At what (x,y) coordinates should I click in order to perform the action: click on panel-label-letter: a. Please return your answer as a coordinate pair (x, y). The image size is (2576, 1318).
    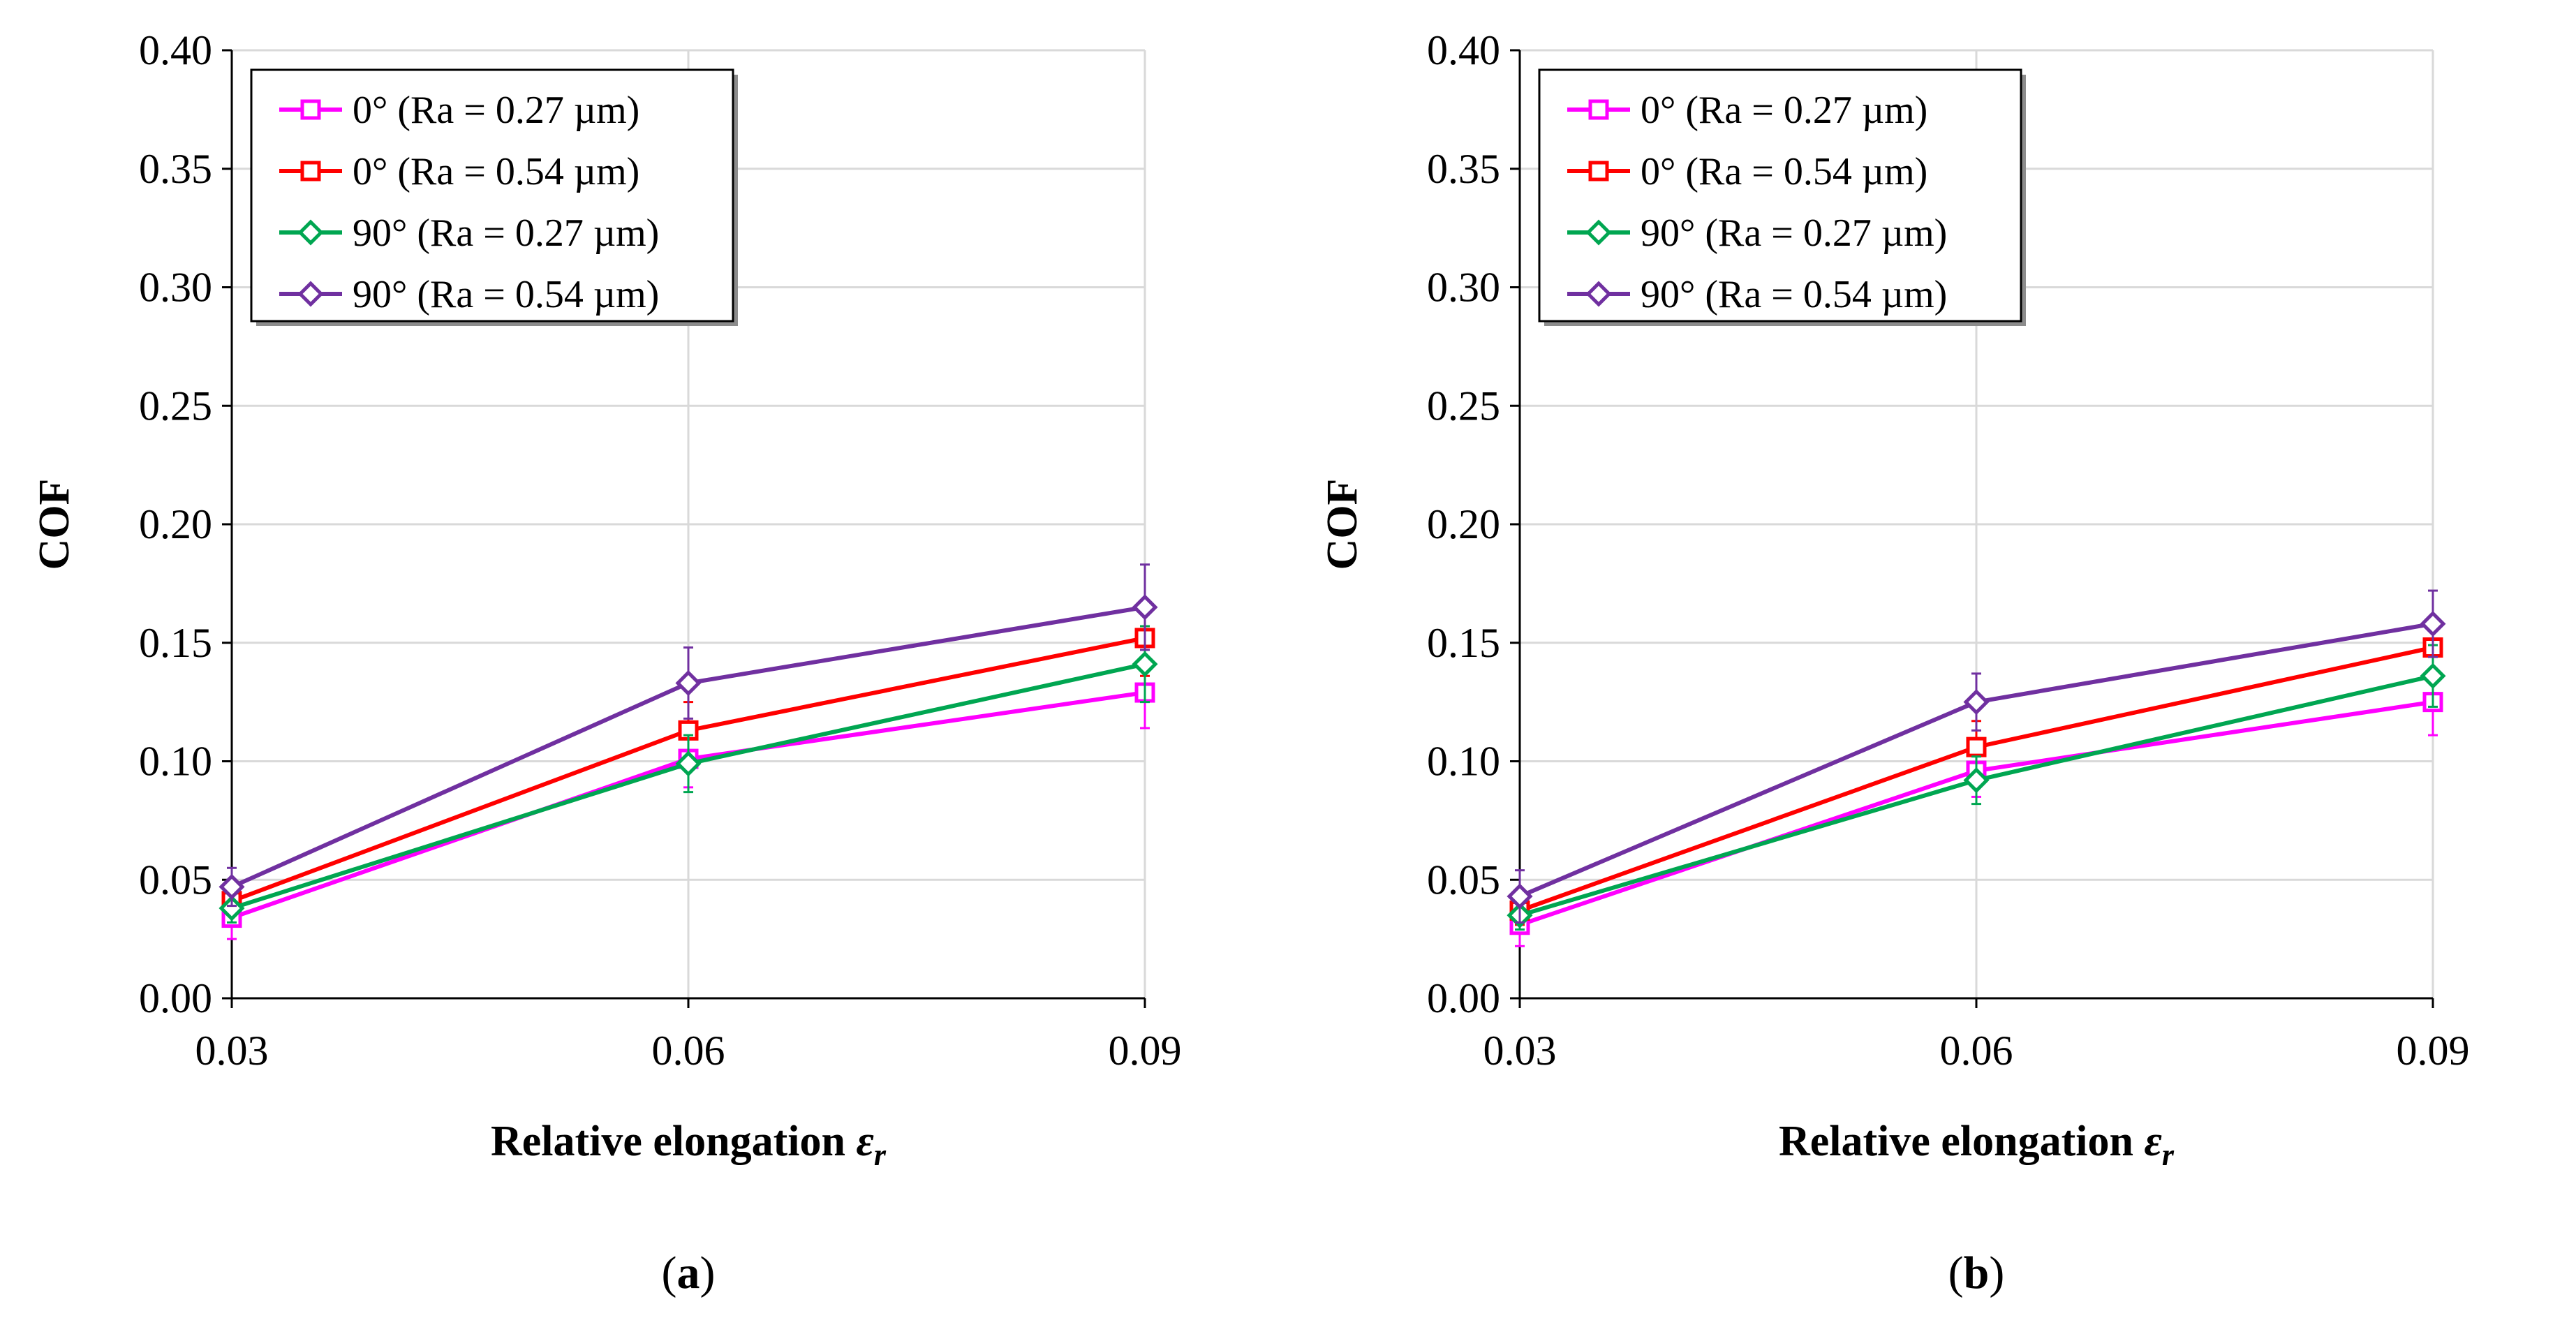
    Looking at the image, I should click on (688, 1272).